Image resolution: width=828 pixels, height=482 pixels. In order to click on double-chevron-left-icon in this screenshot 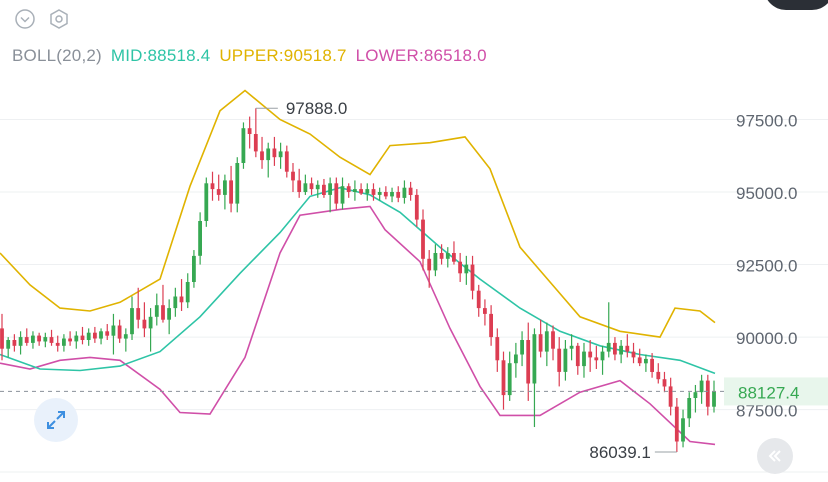, I will do `click(774, 456)`.